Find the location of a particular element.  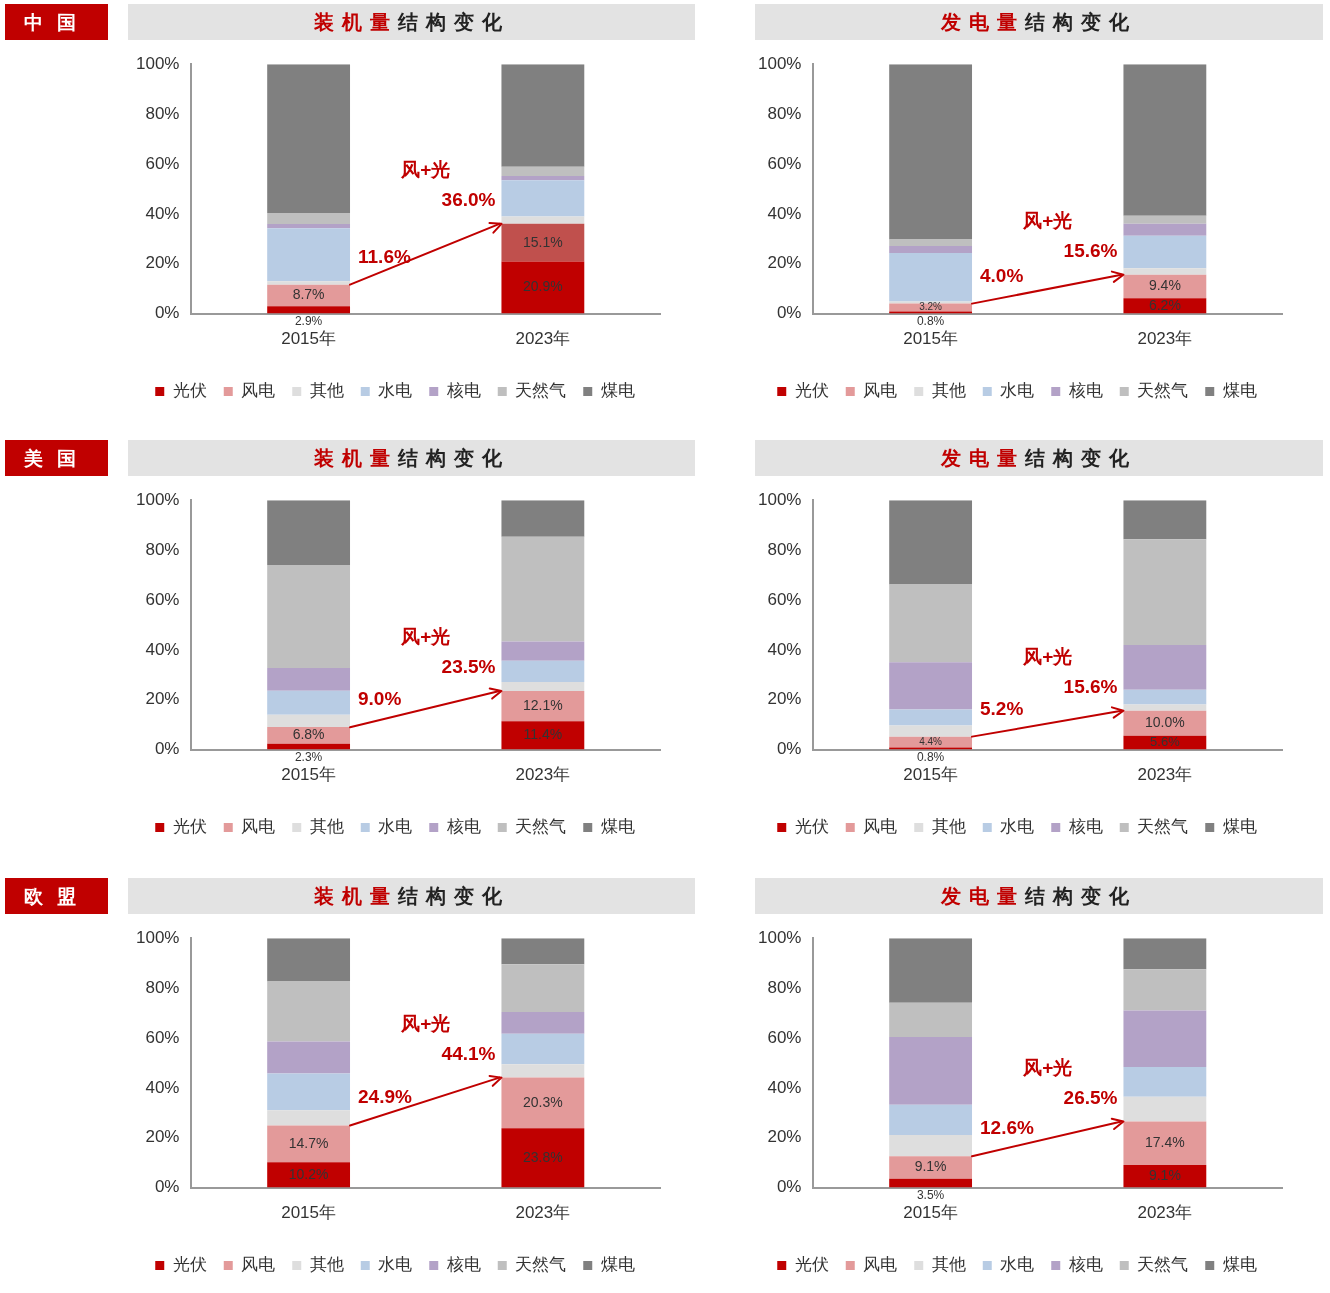

chart-subtitle: 中国 is located at coordinates (56, 22).